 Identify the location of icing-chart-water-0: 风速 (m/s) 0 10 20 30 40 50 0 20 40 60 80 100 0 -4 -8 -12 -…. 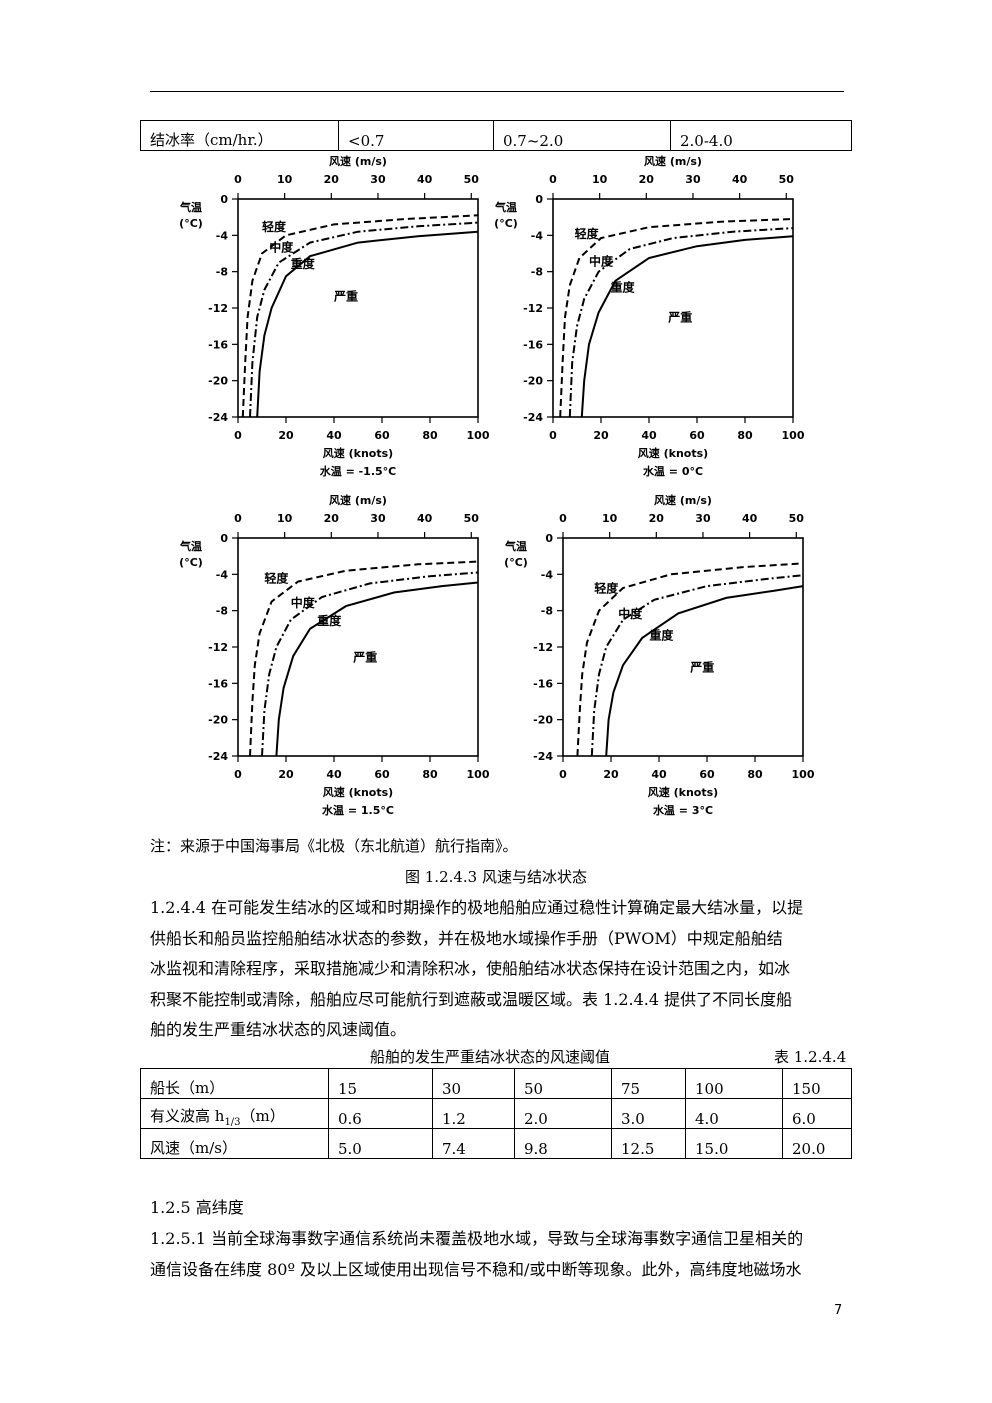
(649, 316).